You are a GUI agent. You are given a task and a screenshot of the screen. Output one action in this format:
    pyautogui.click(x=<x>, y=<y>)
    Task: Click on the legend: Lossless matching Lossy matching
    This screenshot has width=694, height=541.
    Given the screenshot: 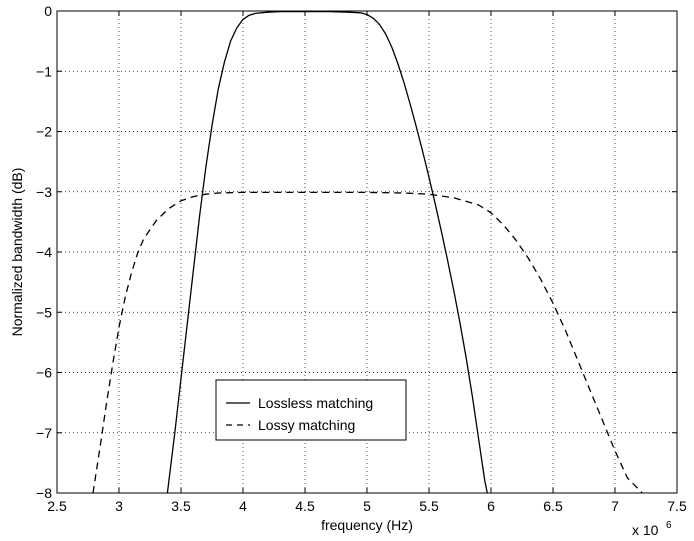 What is the action you would take?
    pyautogui.click(x=311, y=410)
    